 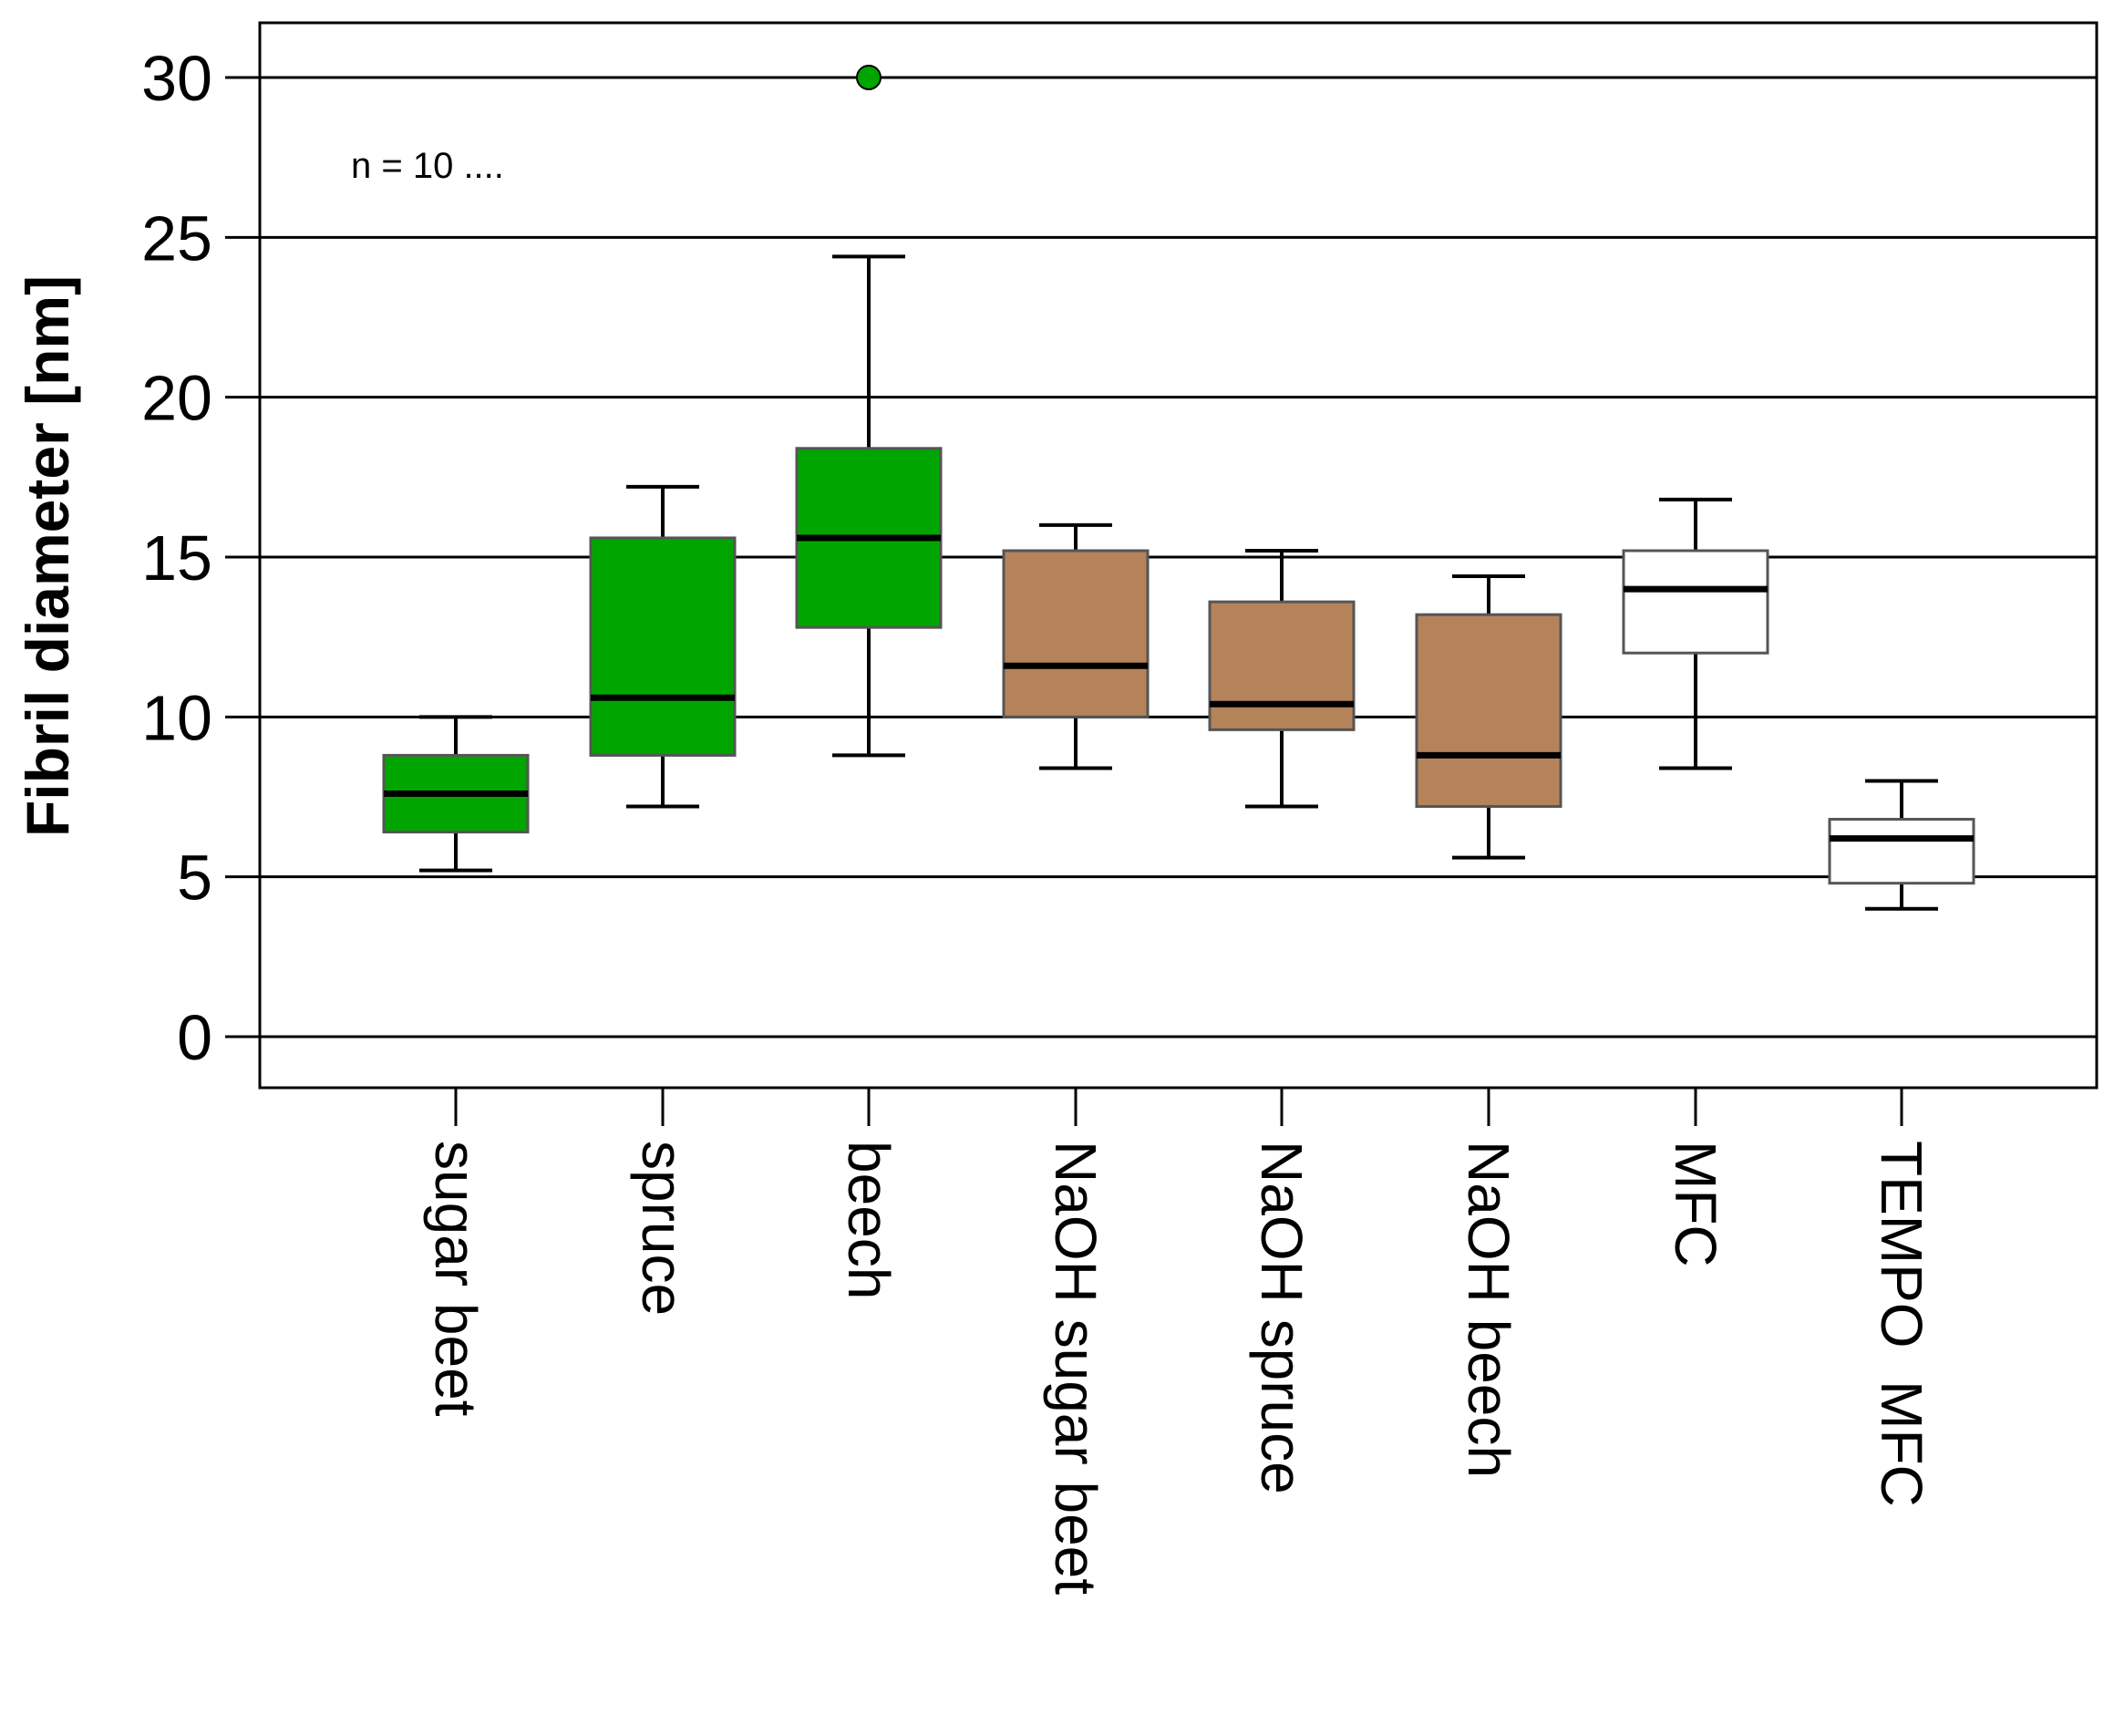 I want to click on y-tick-label-25: 25, so click(x=176, y=238).